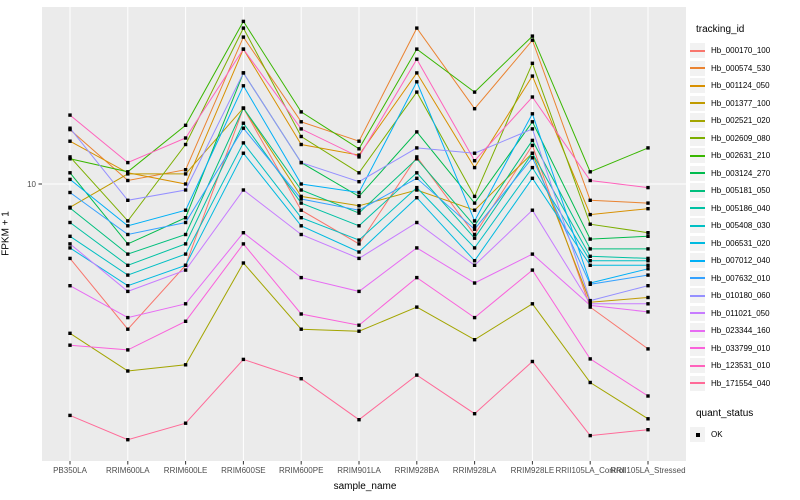  What do you see at coordinates (745, 69) in the screenshot?
I see `legend-item-Hb_000574_530: Hb_000574_530` at bounding box center [745, 69].